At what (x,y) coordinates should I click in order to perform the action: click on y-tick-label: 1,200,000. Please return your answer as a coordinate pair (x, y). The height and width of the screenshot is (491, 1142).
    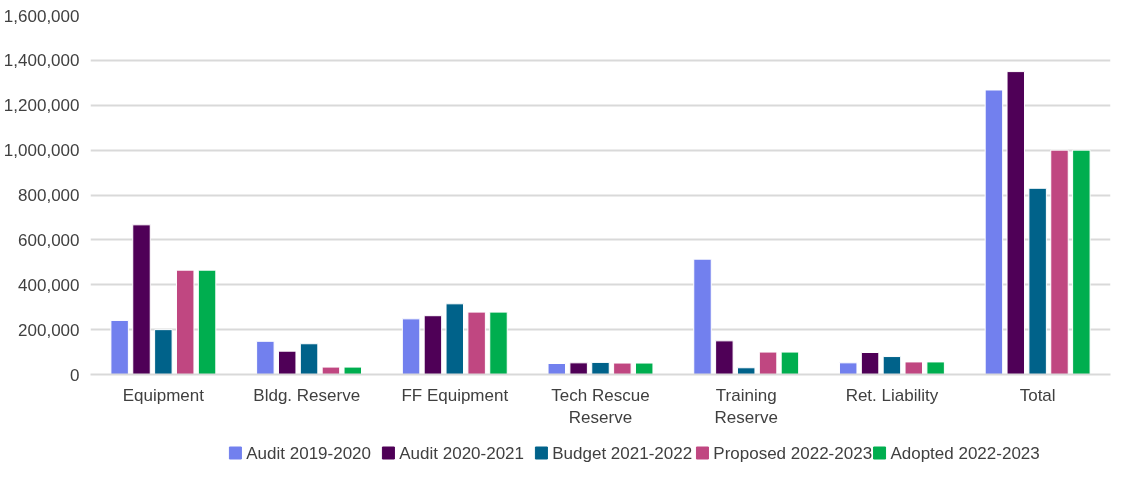
    Looking at the image, I should click on (41, 106).